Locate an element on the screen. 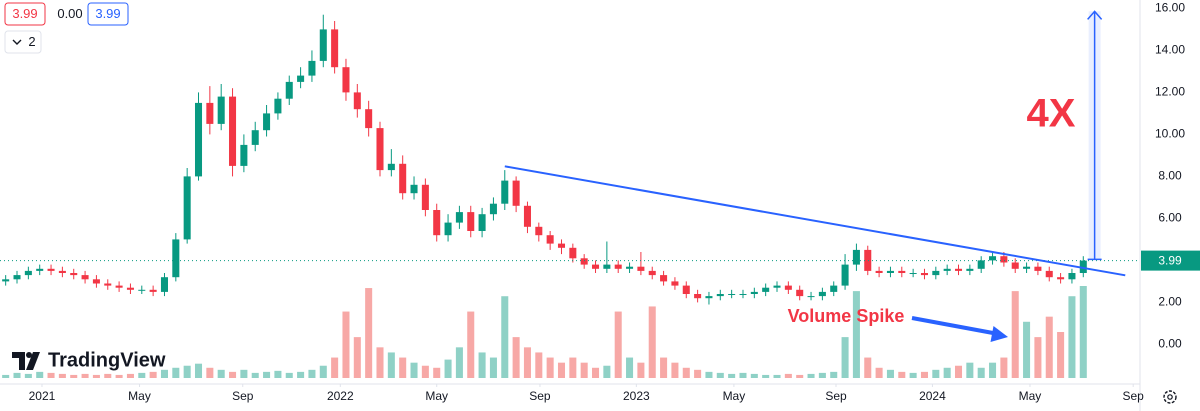 The width and height of the screenshot is (1200, 411). y-tick-label: 10.00 is located at coordinates (1170, 134).